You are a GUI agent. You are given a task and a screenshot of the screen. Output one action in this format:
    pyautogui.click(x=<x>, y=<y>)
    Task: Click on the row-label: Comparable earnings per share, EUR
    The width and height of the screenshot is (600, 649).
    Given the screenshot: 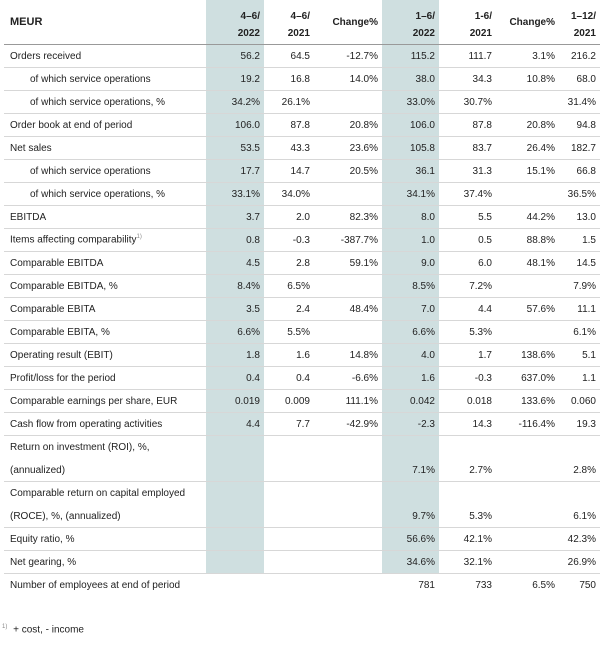 What is the action you would take?
    pyautogui.click(x=105, y=401)
    